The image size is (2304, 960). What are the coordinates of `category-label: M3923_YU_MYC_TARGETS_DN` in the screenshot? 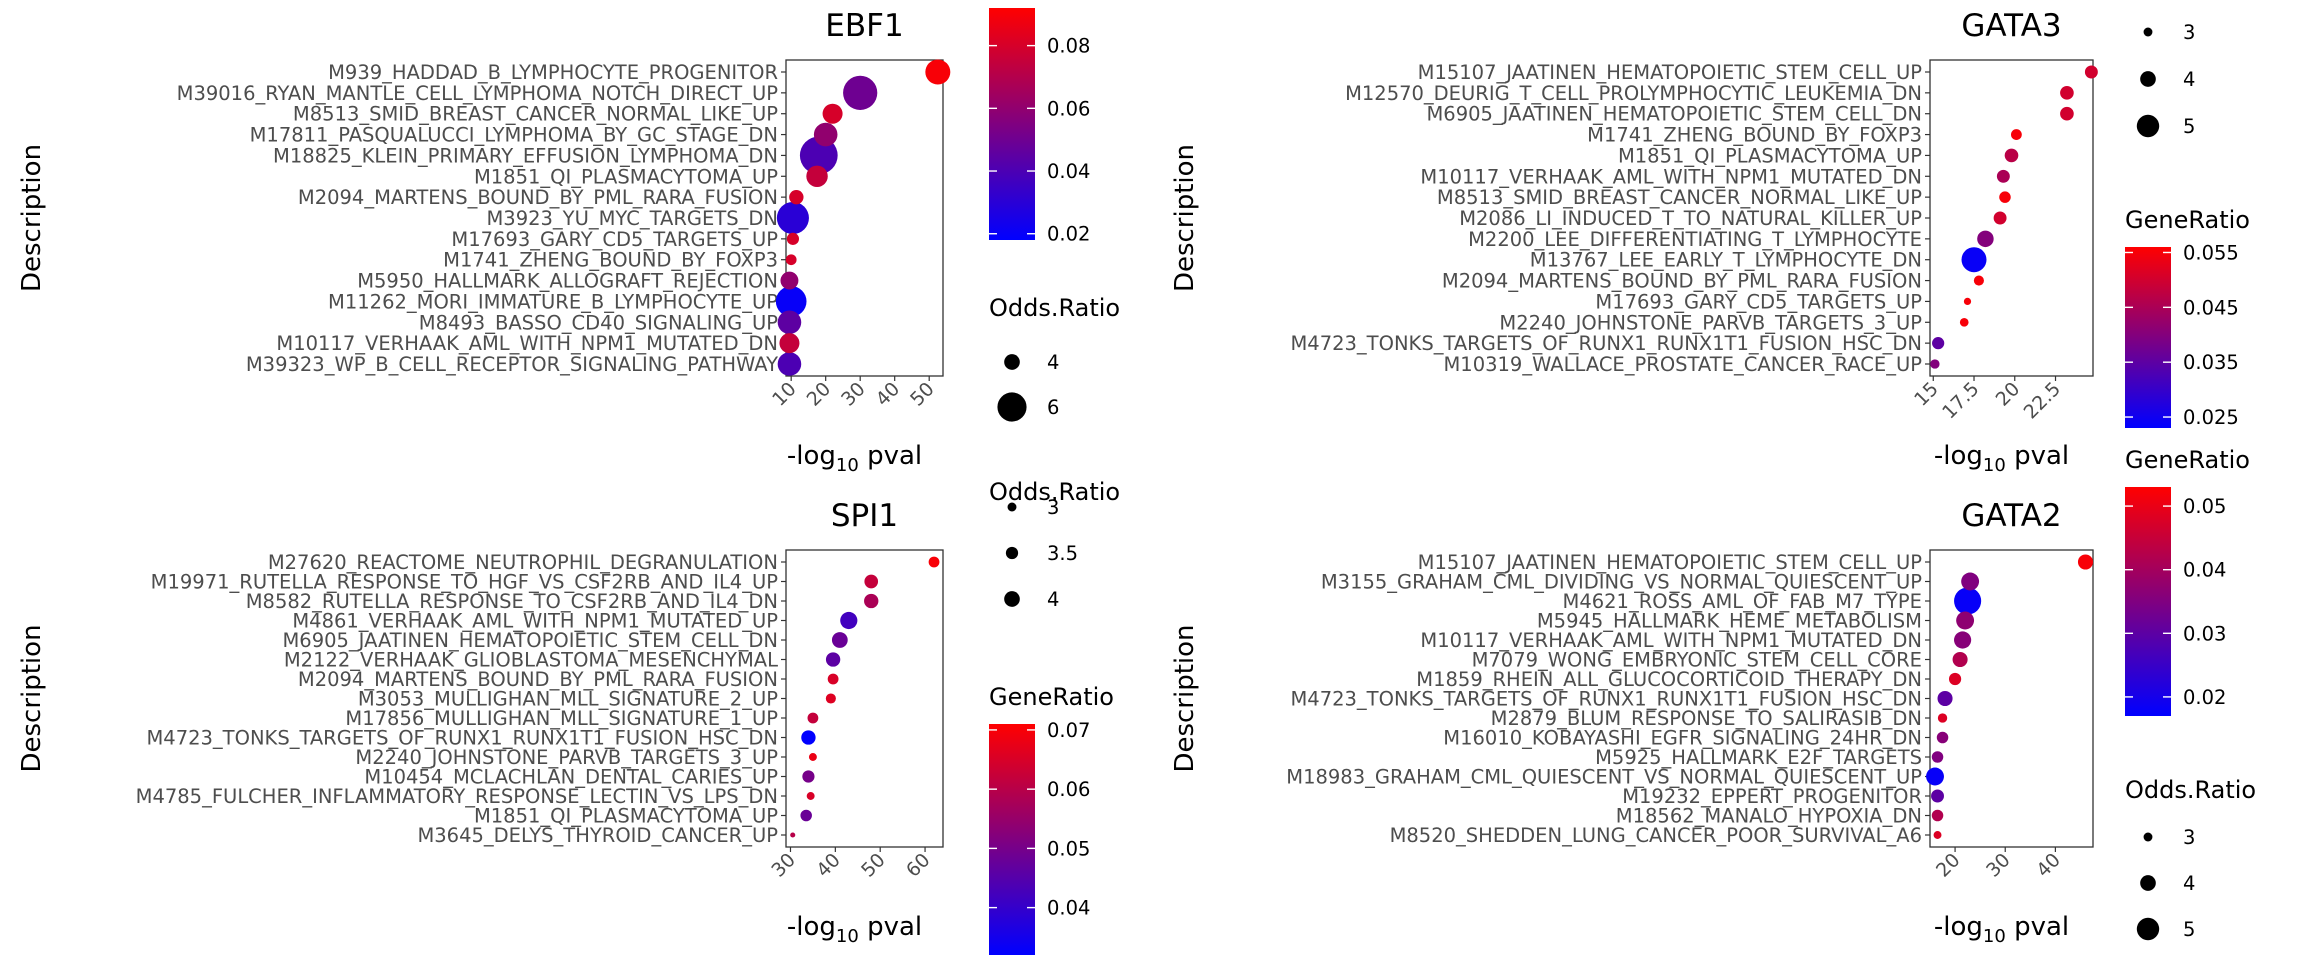 It's located at (632, 218).